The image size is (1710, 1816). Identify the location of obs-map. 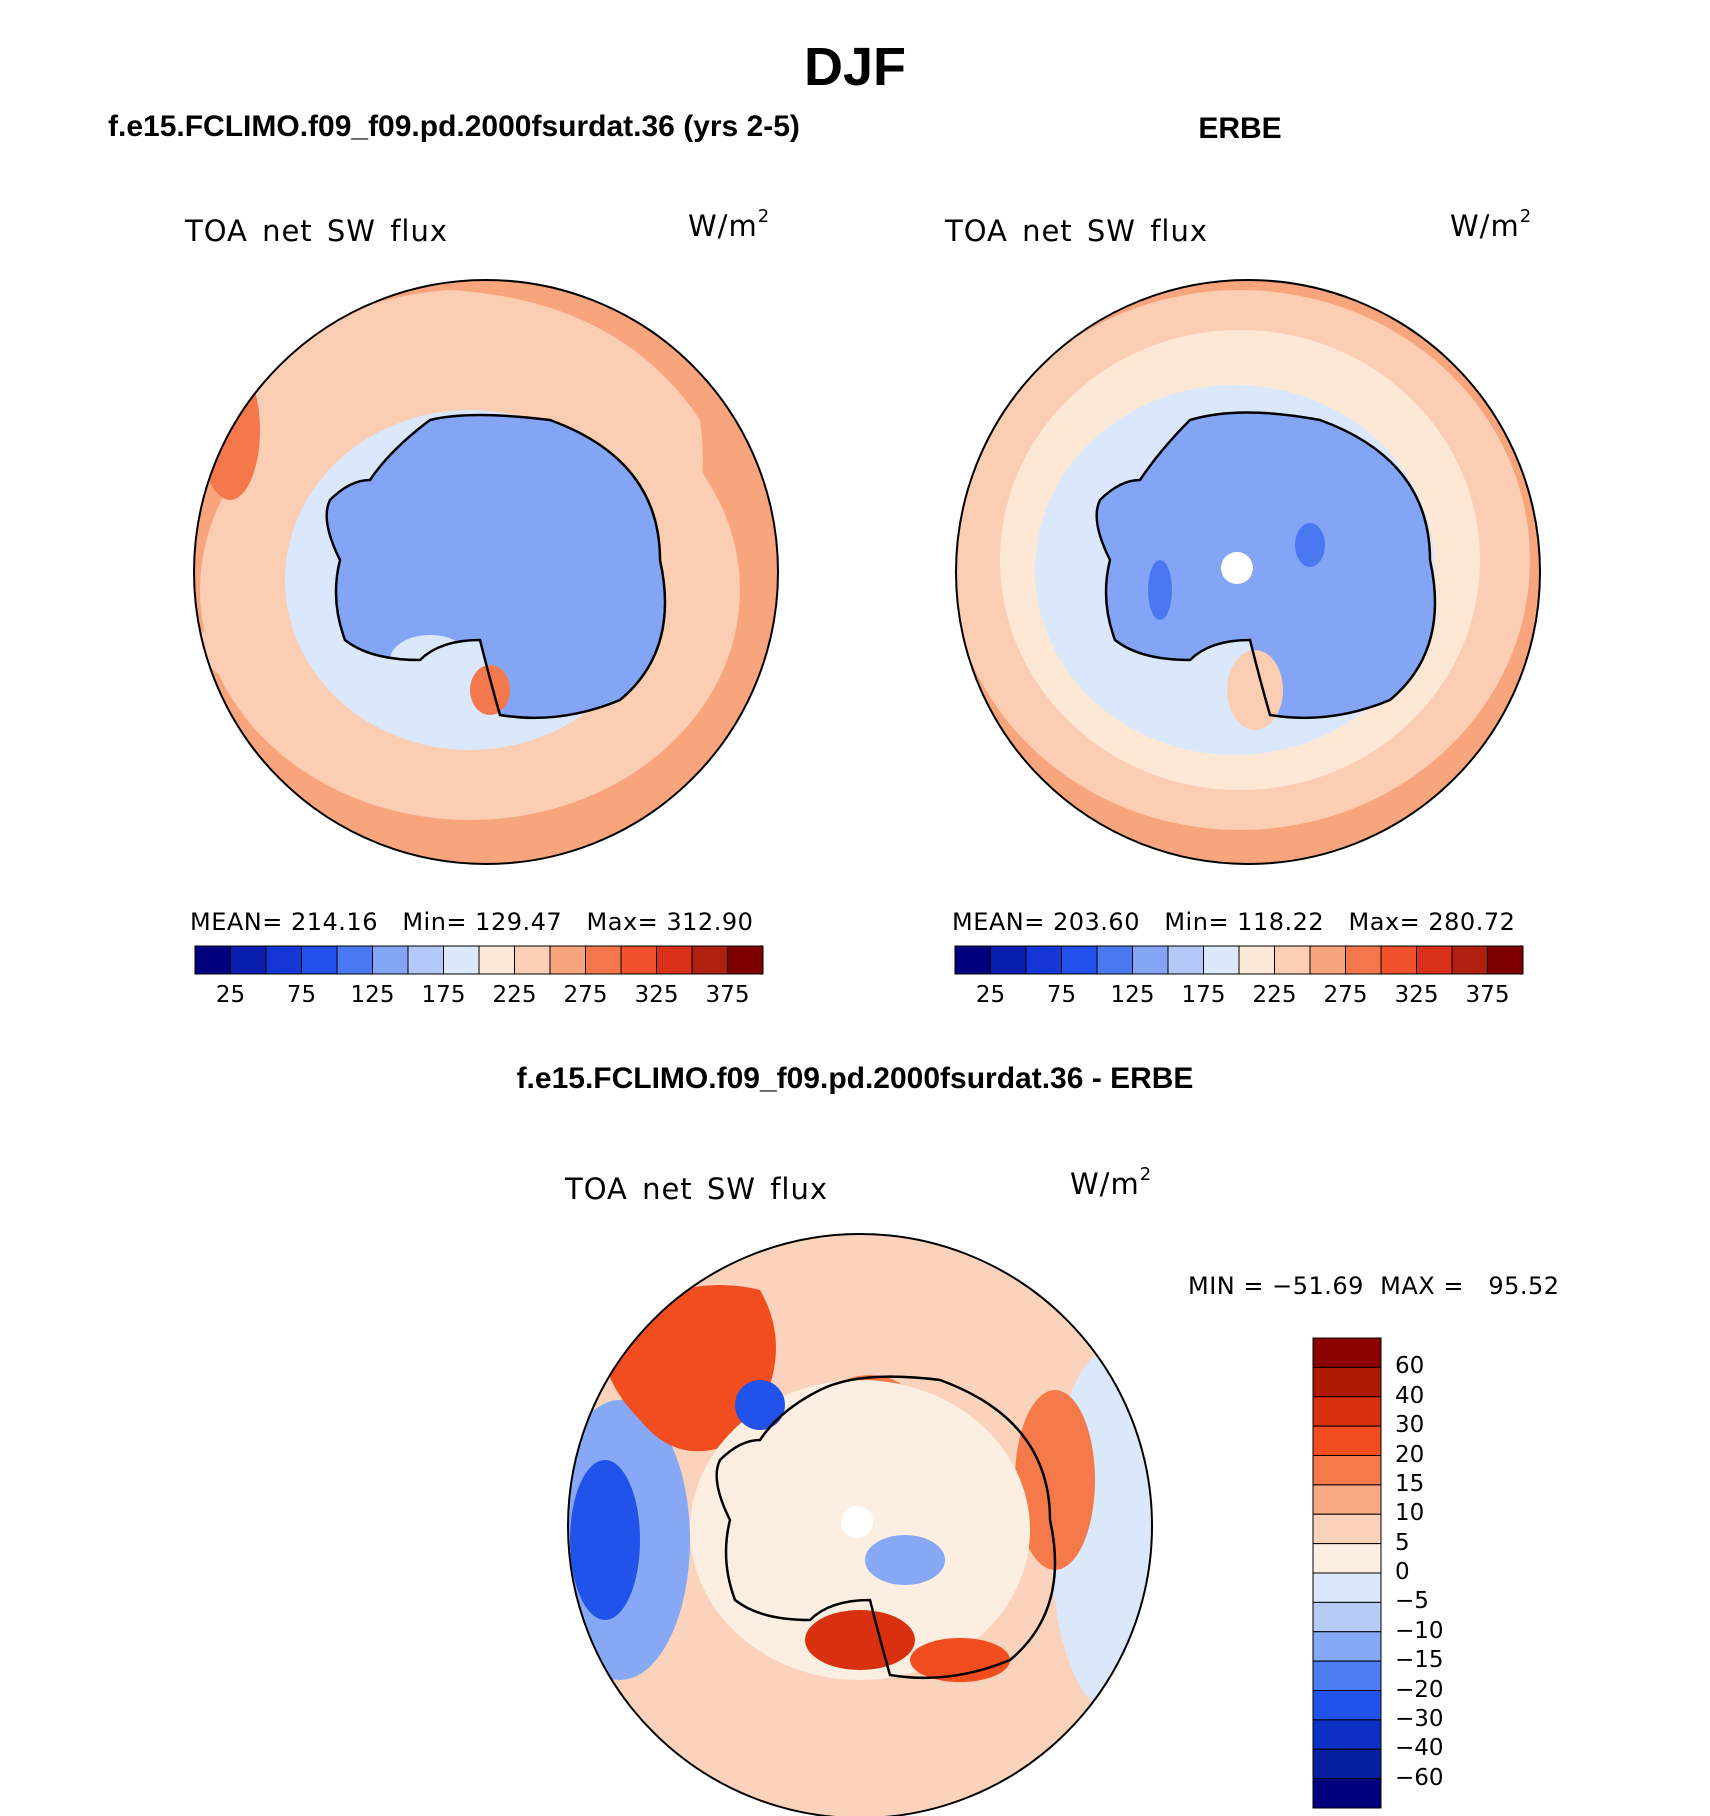
(1248, 572).